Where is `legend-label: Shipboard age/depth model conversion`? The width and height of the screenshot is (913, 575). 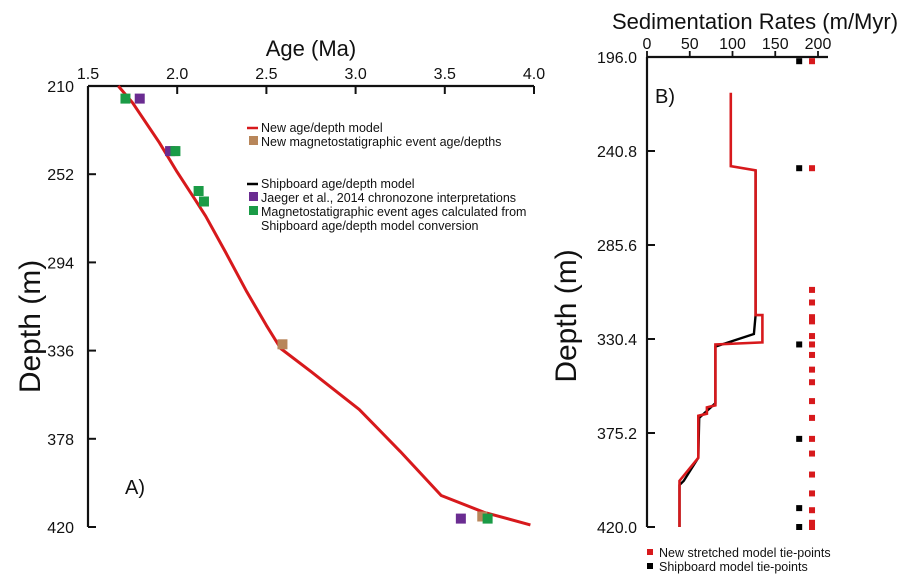 legend-label: Shipboard age/depth model conversion is located at coordinates (370, 226).